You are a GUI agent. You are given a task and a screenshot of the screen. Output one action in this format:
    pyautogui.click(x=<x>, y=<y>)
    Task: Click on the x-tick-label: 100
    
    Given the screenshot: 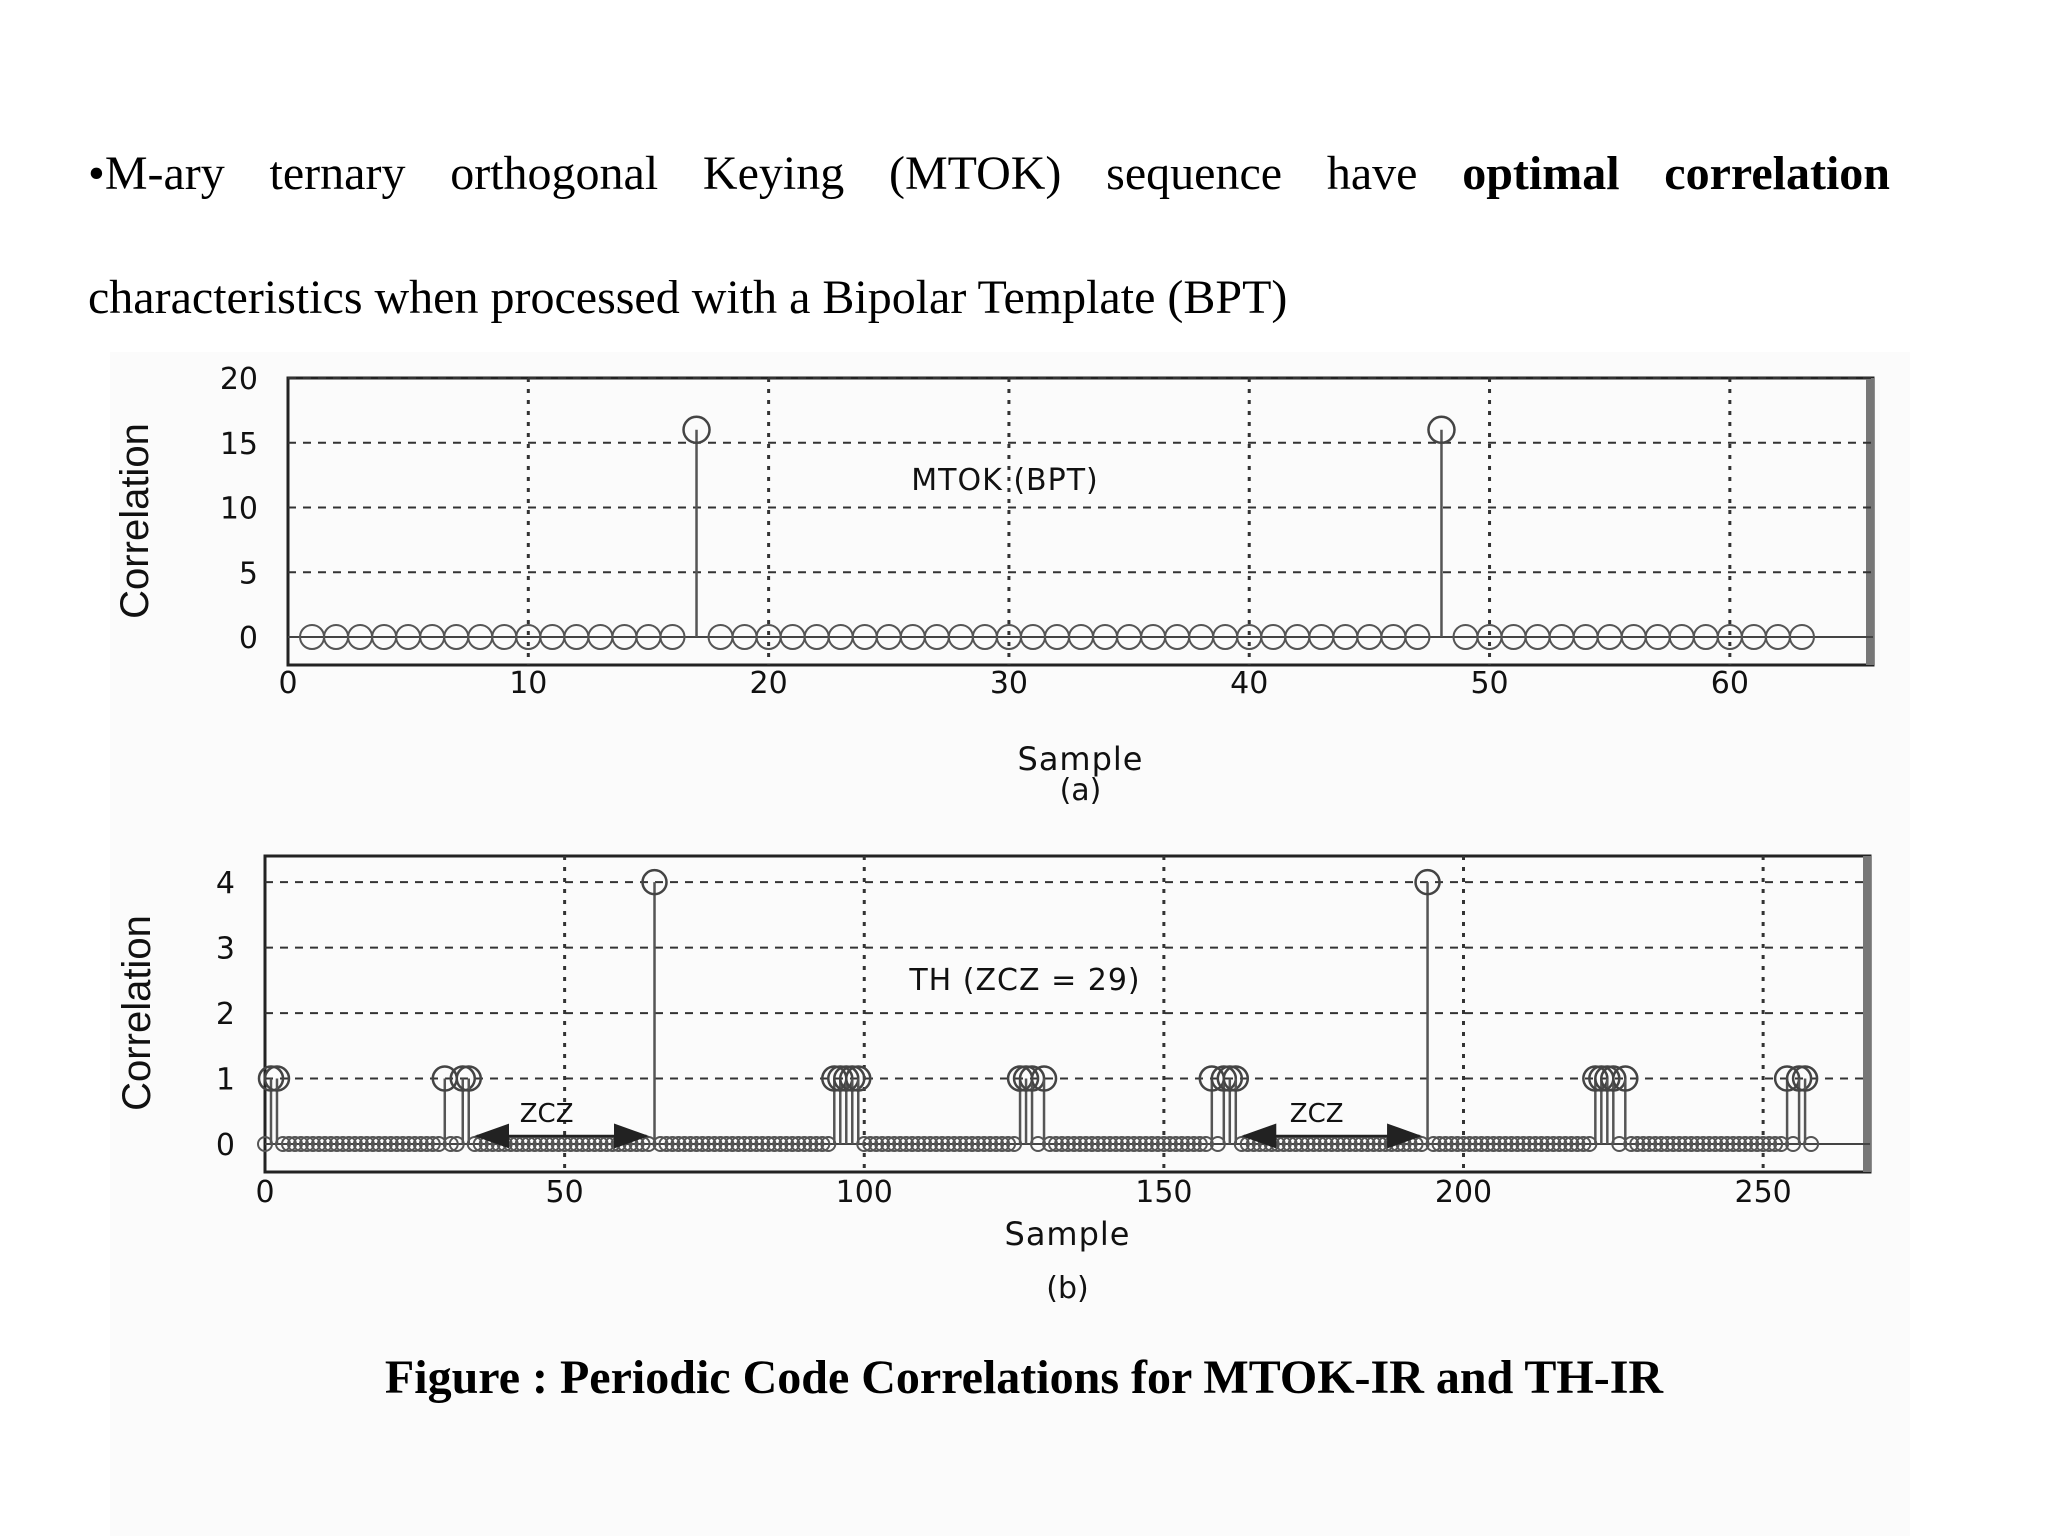 What is the action you would take?
    pyautogui.click(x=864, y=1192)
    